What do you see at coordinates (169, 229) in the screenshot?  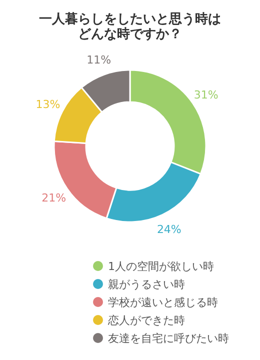 I see `data-label: 24%` at bounding box center [169, 229].